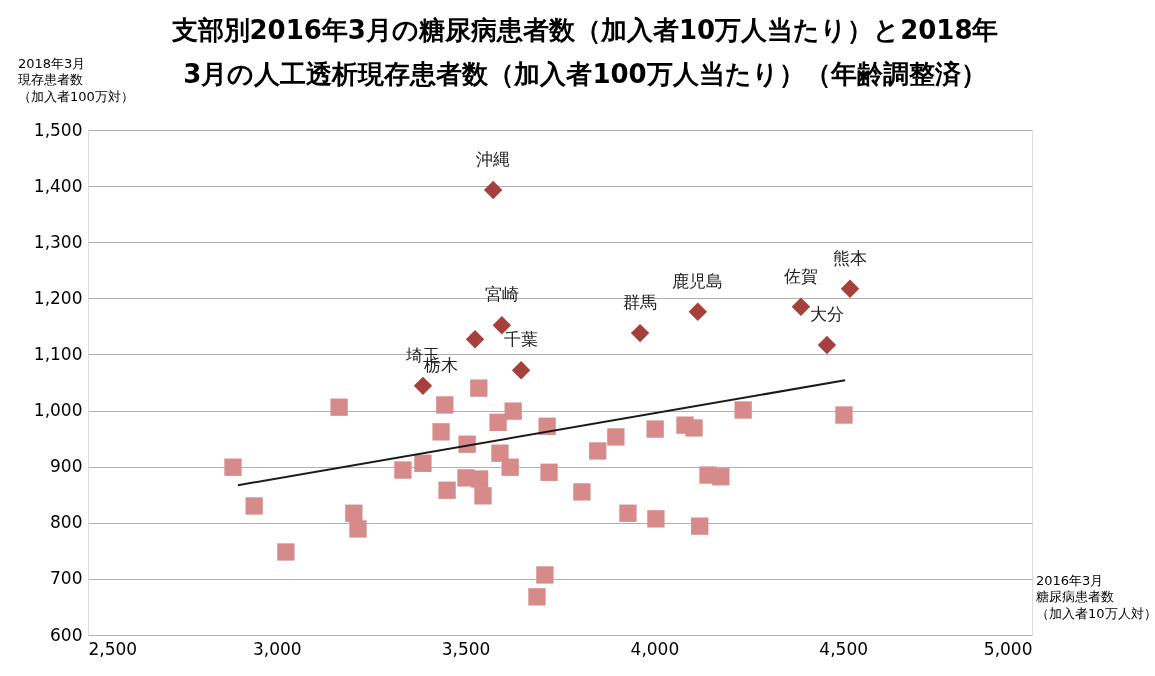 The width and height of the screenshot is (1155, 676). What do you see at coordinates (58, 410) in the screenshot?
I see `y-tick-label: 1,000` at bounding box center [58, 410].